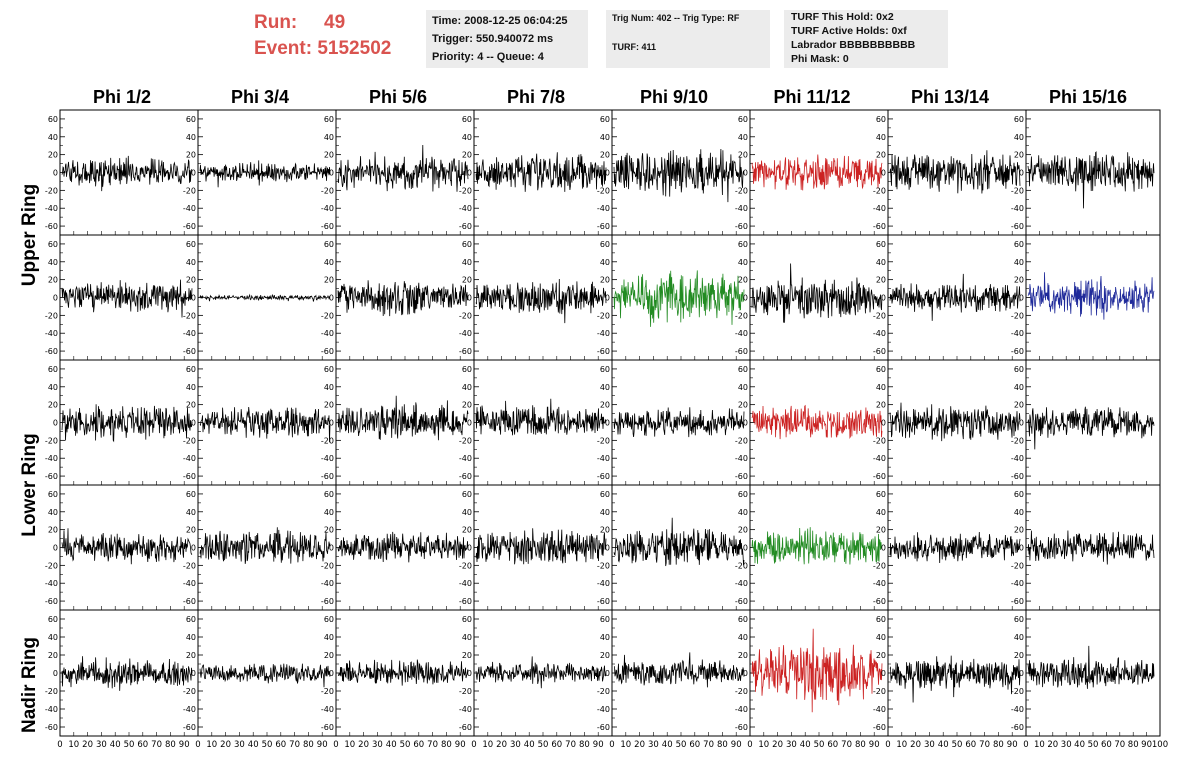 The width and height of the screenshot is (1196, 772). Describe the element at coordinates (493, 39) in the screenshot. I see `trigger-text: Trigger: 550.940072 ms` at that location.